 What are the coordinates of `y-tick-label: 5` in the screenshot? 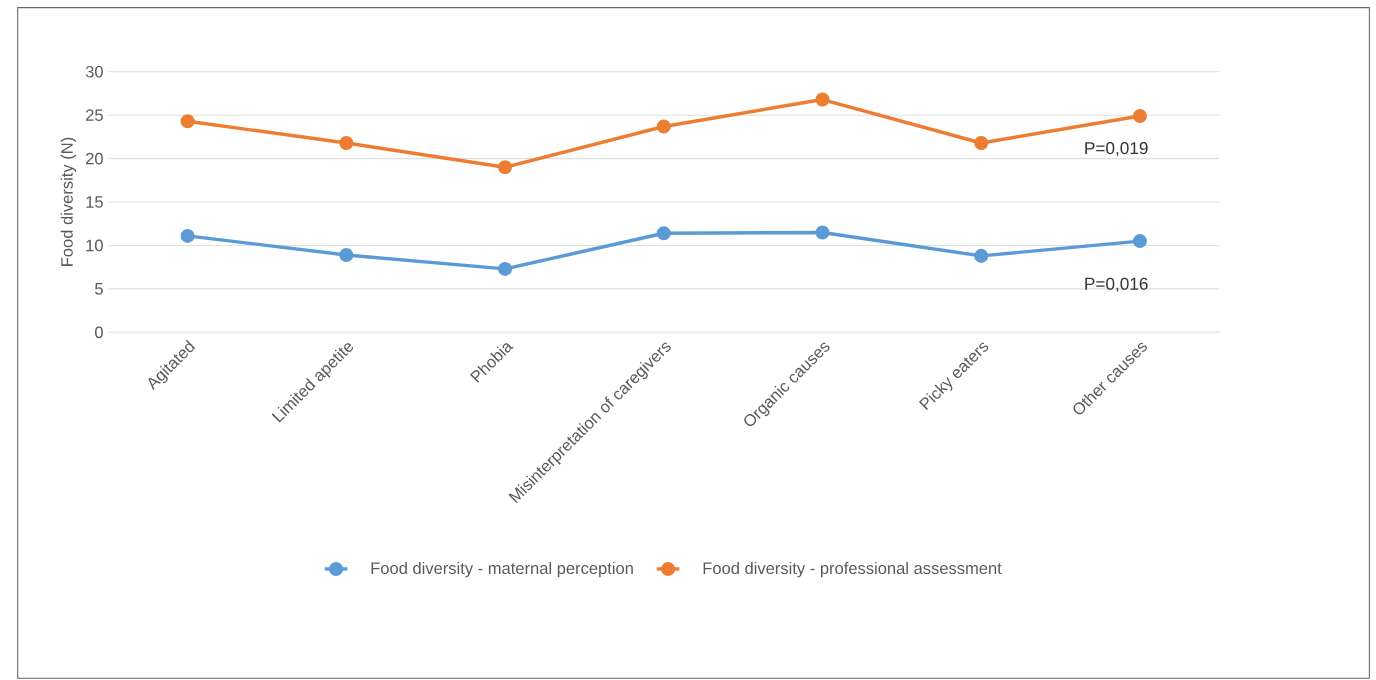 It's located at (99, 289).